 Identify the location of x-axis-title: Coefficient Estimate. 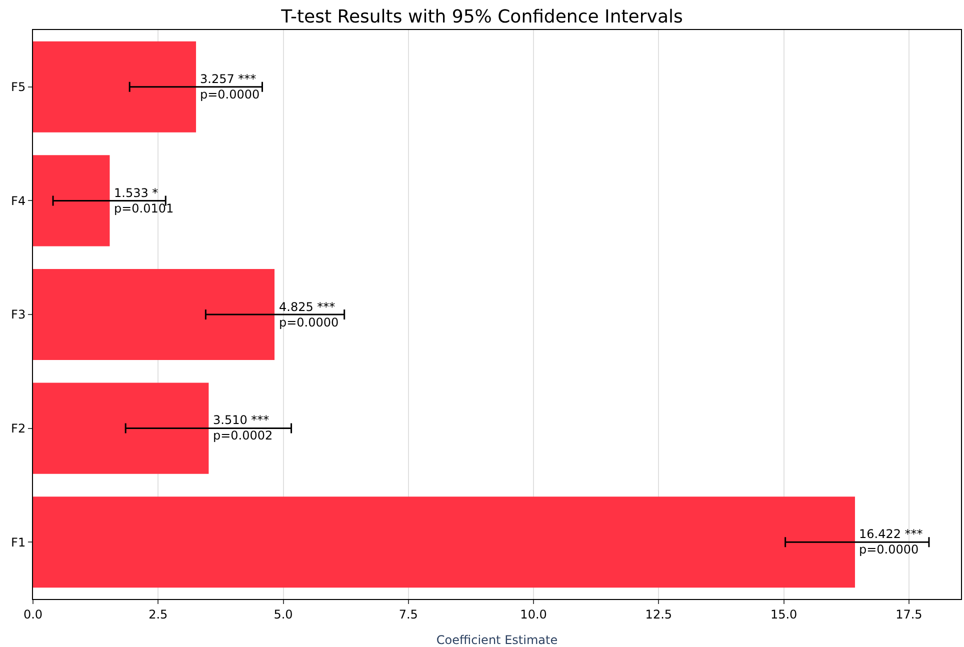
(497, 640).